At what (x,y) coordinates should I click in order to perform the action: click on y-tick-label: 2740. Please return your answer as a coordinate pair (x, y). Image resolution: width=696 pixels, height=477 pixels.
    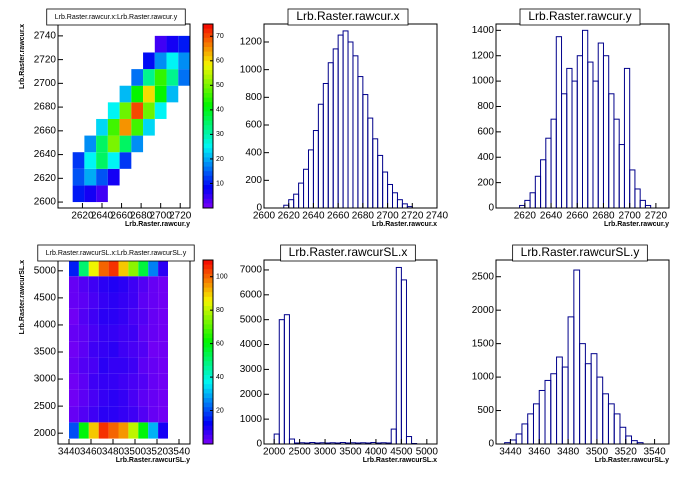
    Looking at the image, I should click on (45, 36).